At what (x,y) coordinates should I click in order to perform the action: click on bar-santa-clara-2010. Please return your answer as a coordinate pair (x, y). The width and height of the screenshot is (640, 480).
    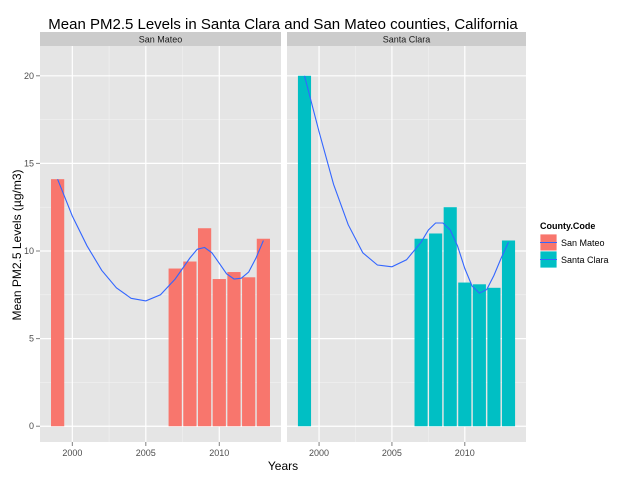
    Looking at the image, I should click on (465, 354).